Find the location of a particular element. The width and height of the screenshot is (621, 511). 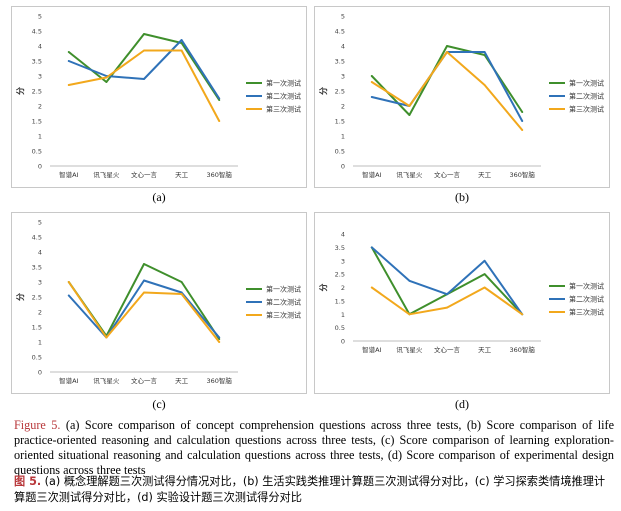

y-tick-label: 4.5 is located at coordinates (37, 32).